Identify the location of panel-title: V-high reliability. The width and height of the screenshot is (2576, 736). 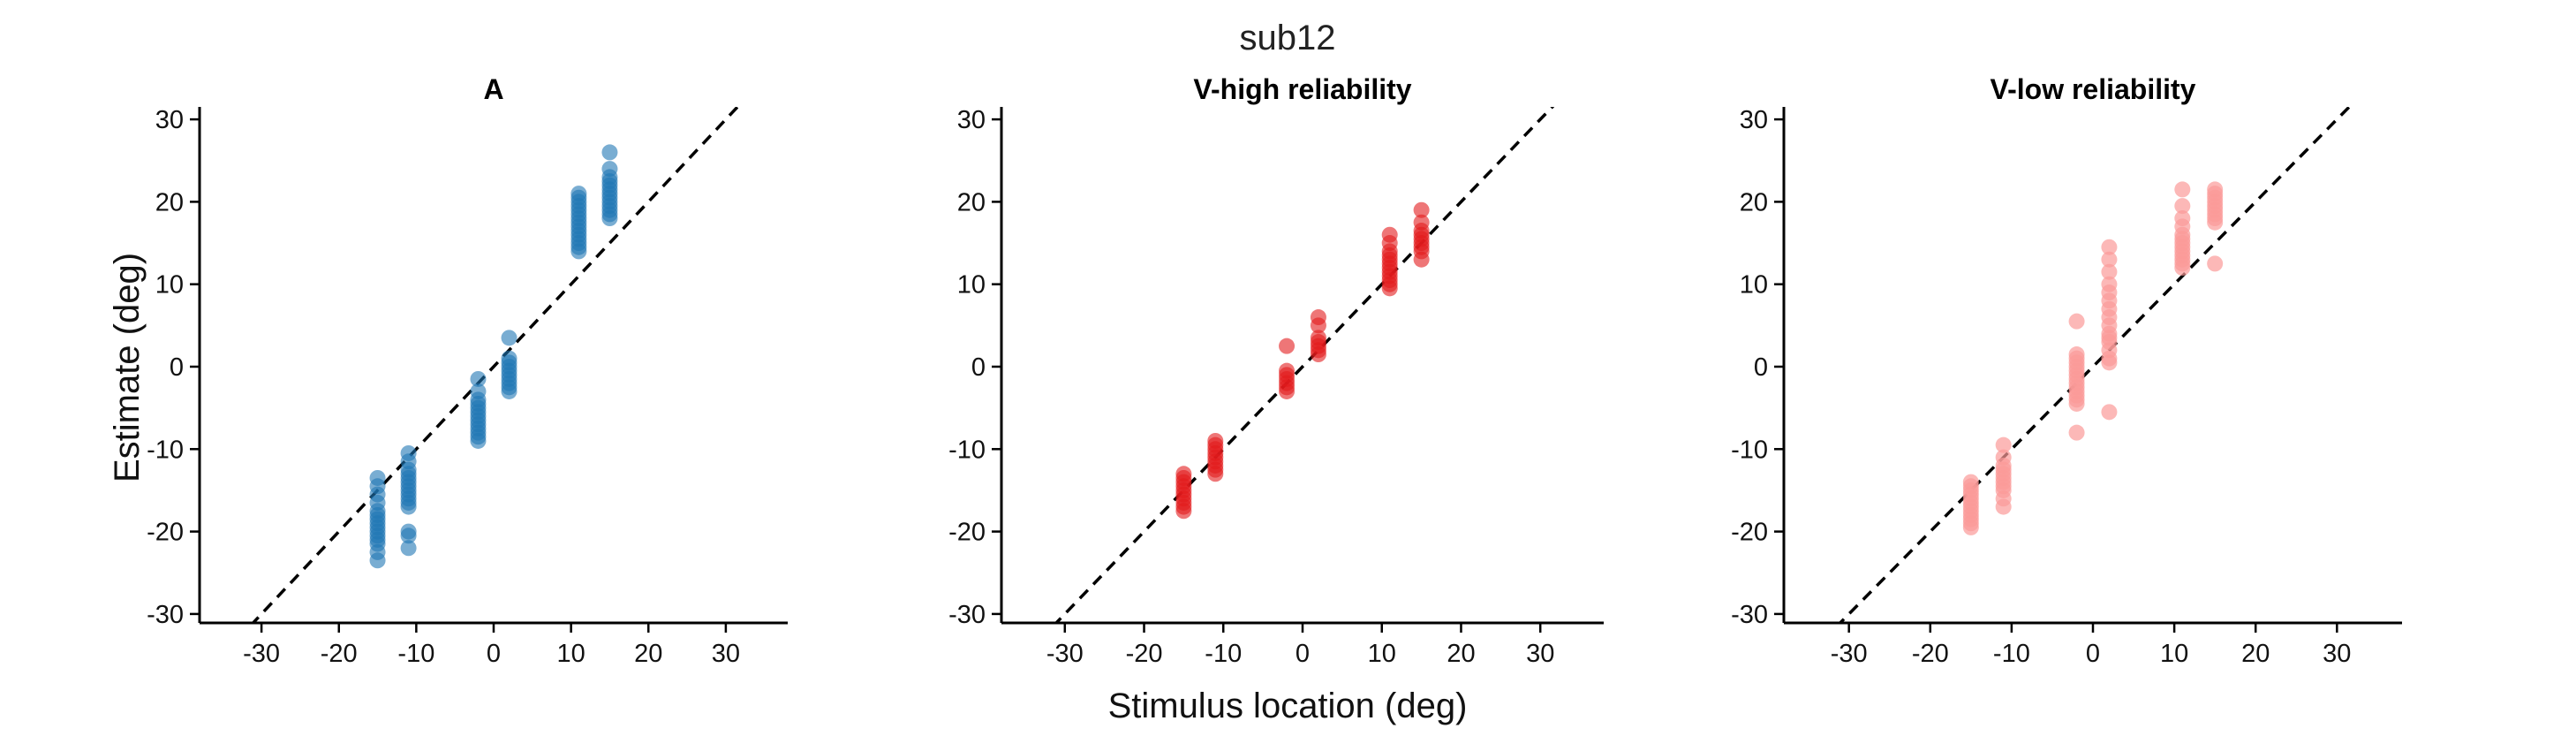
(1302, 89).